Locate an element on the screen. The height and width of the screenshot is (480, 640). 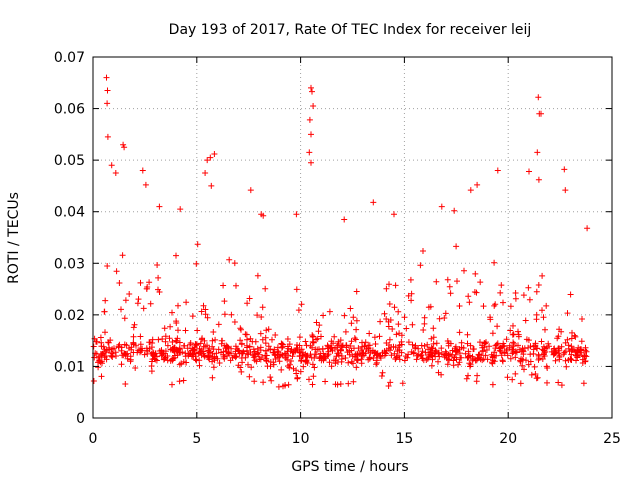
x-tick-label: 5 is located at coordinates (196, 439).